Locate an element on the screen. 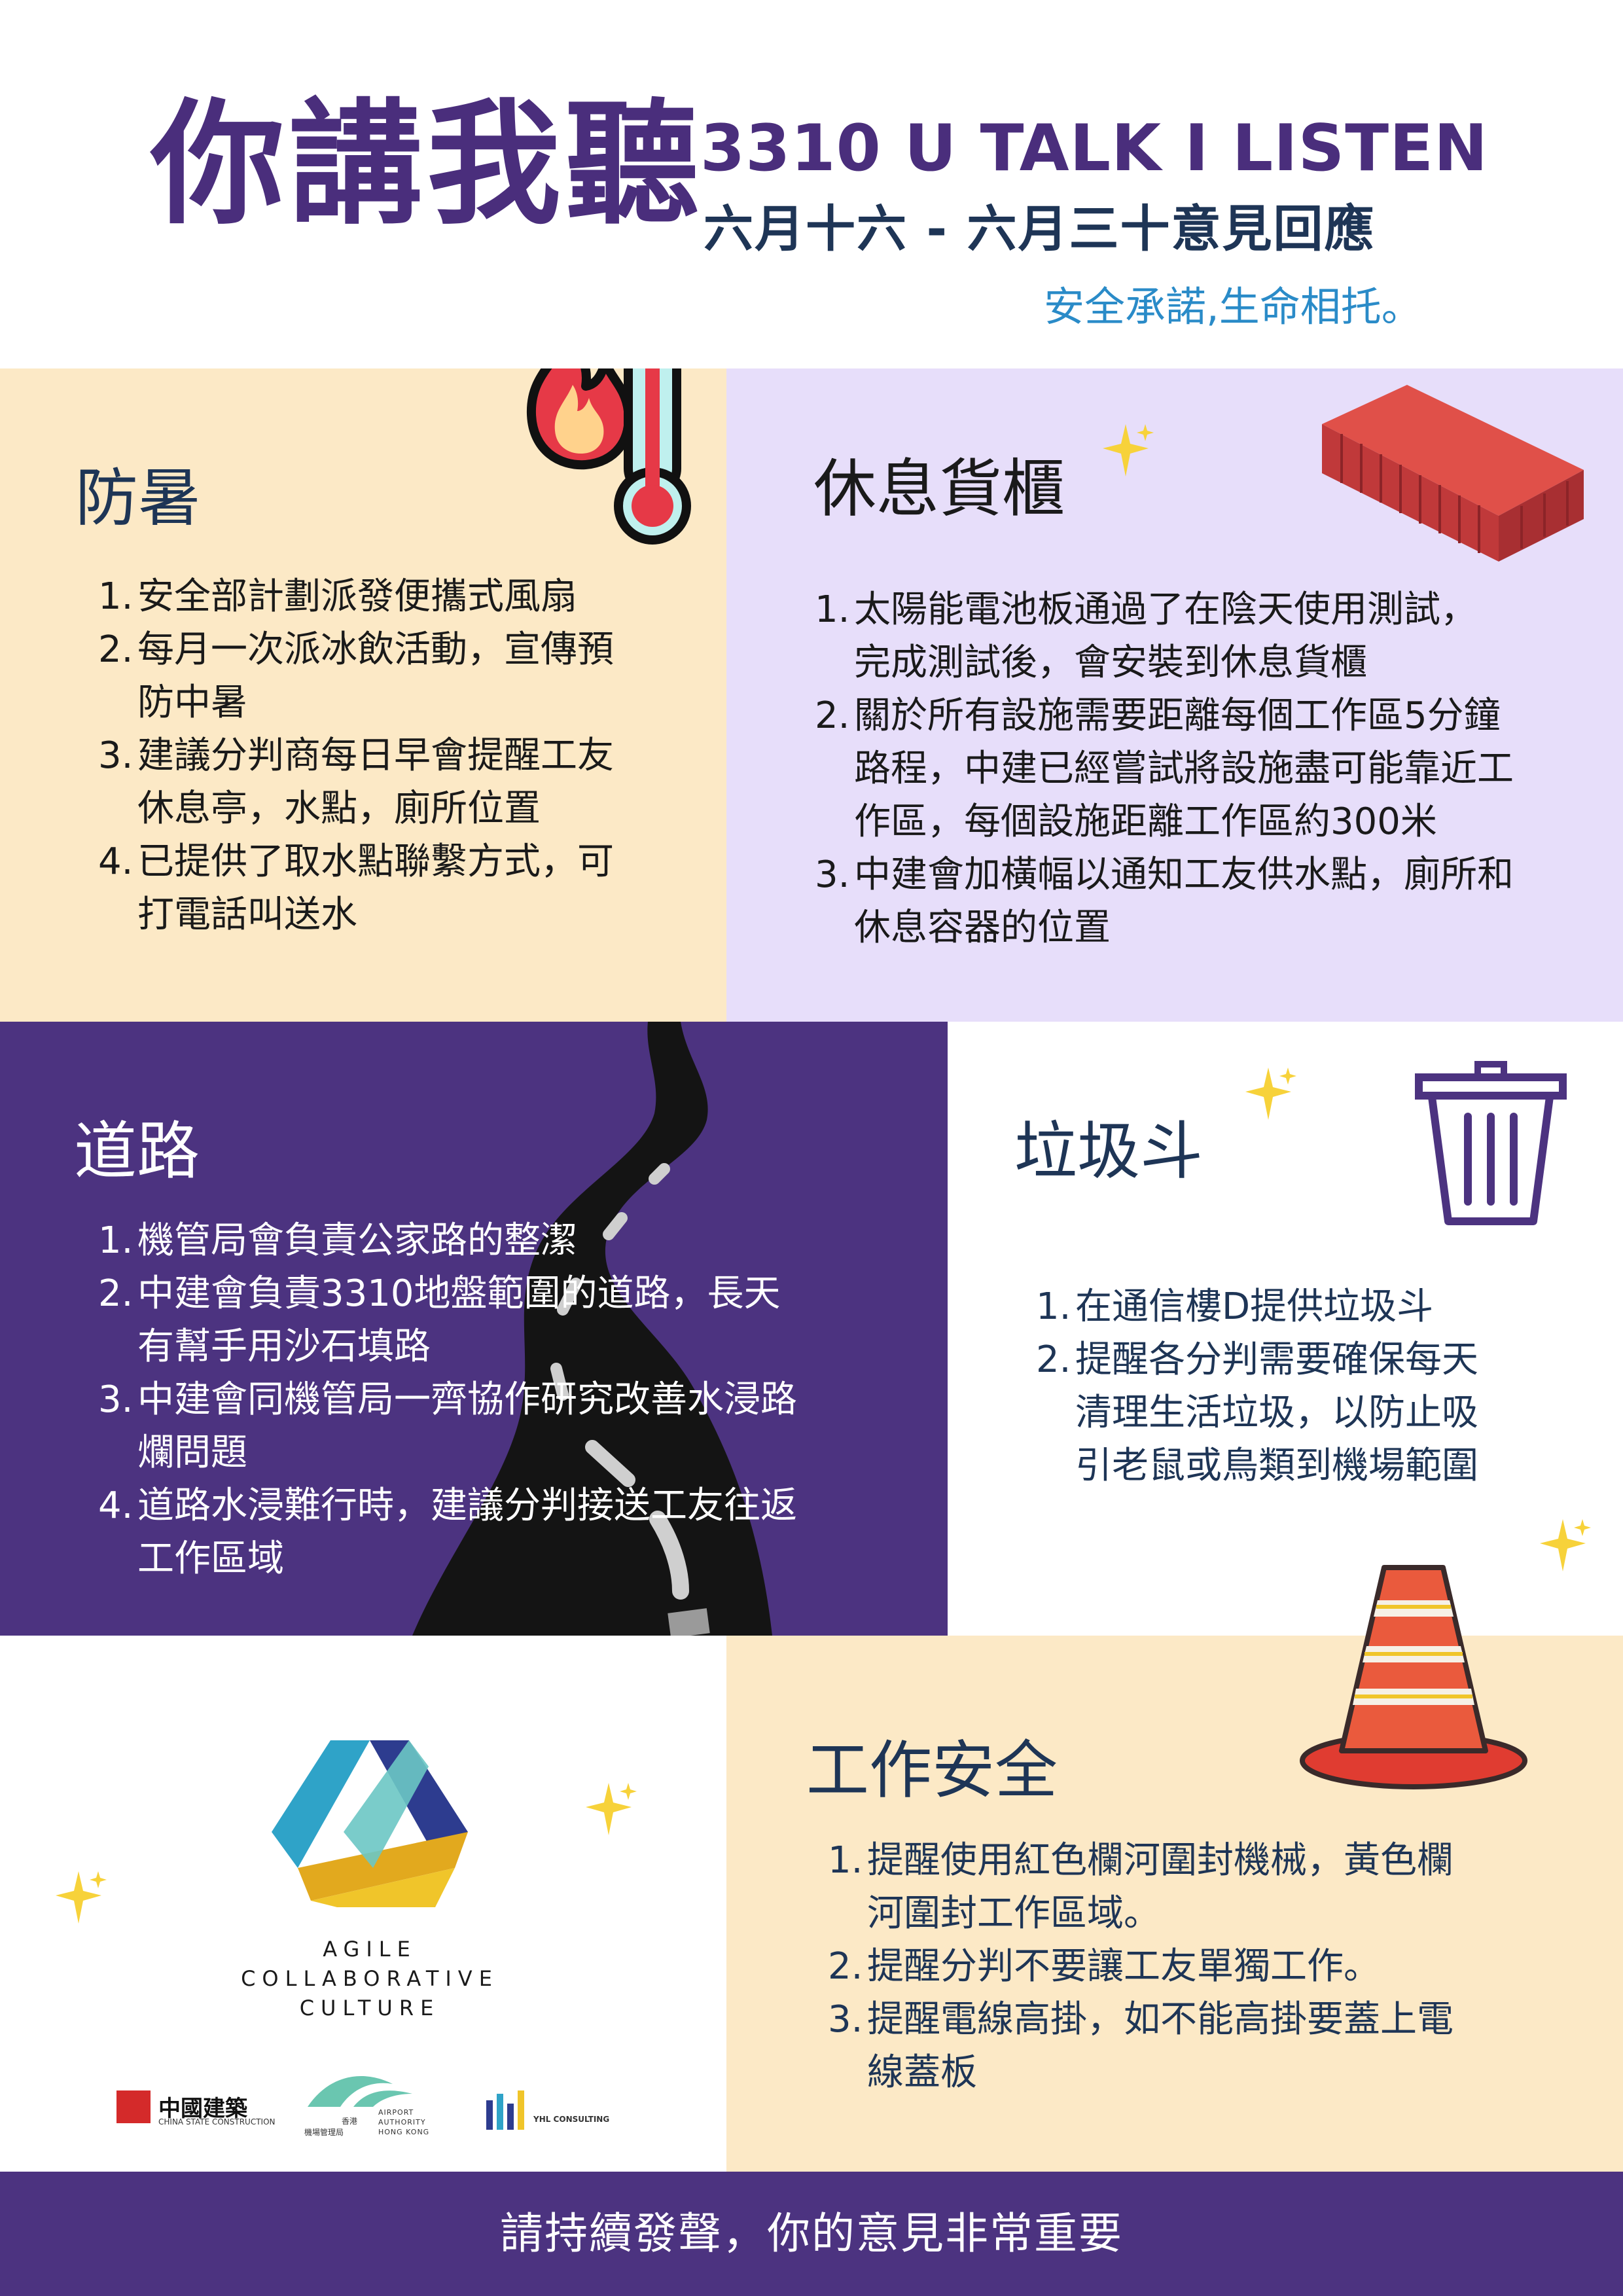 The width and height of the screenshot is (1623, 2296). list-item: 4. 道路水浸難行時，建議分判接送工友往返 工作區域 is located at coordinates (481, 1532).